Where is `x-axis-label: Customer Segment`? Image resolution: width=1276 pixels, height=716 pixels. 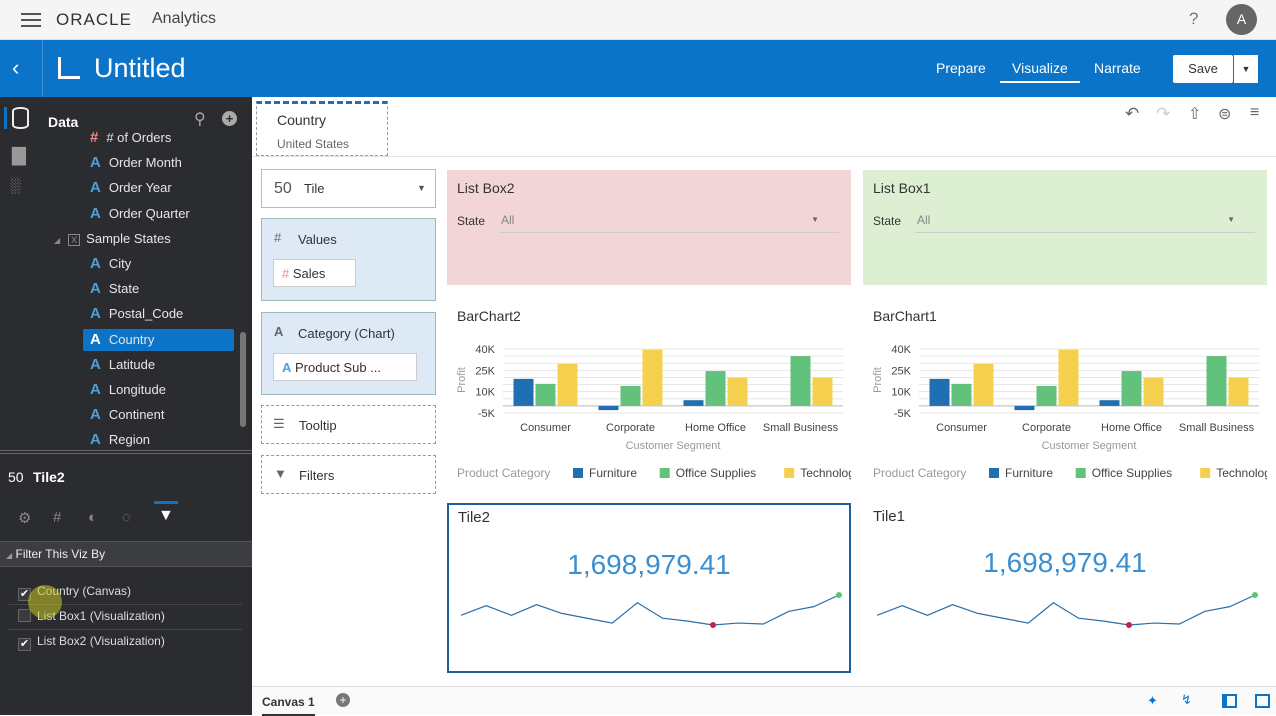
x-axis-label: Customer Segment is located at coordinates (673, 446).